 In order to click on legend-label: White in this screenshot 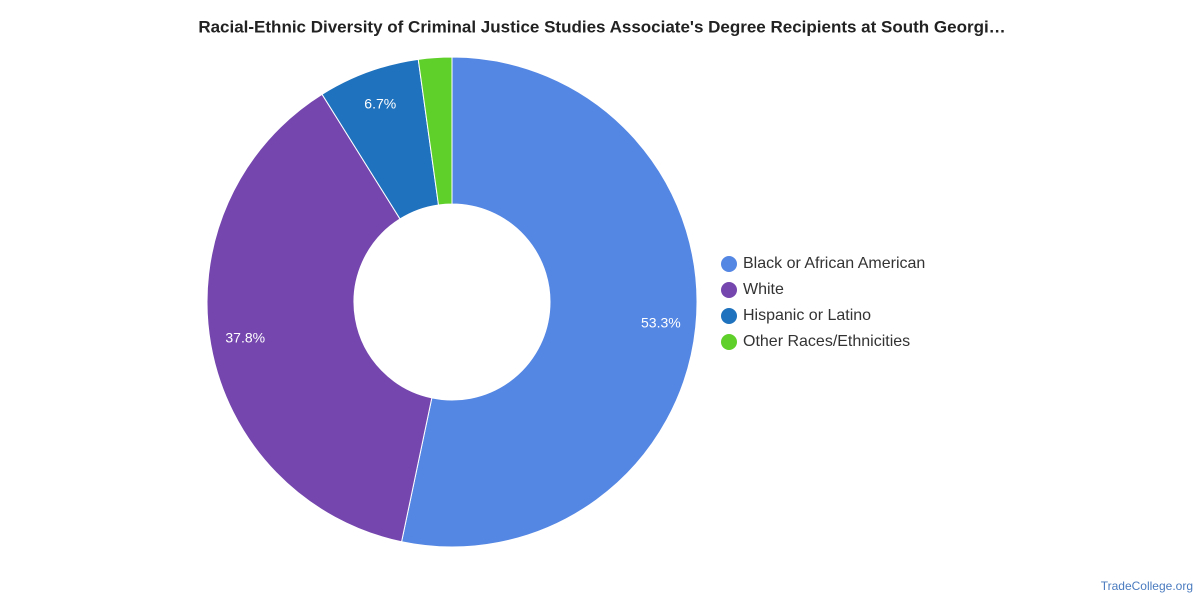, I will do `click(763, 289)`.